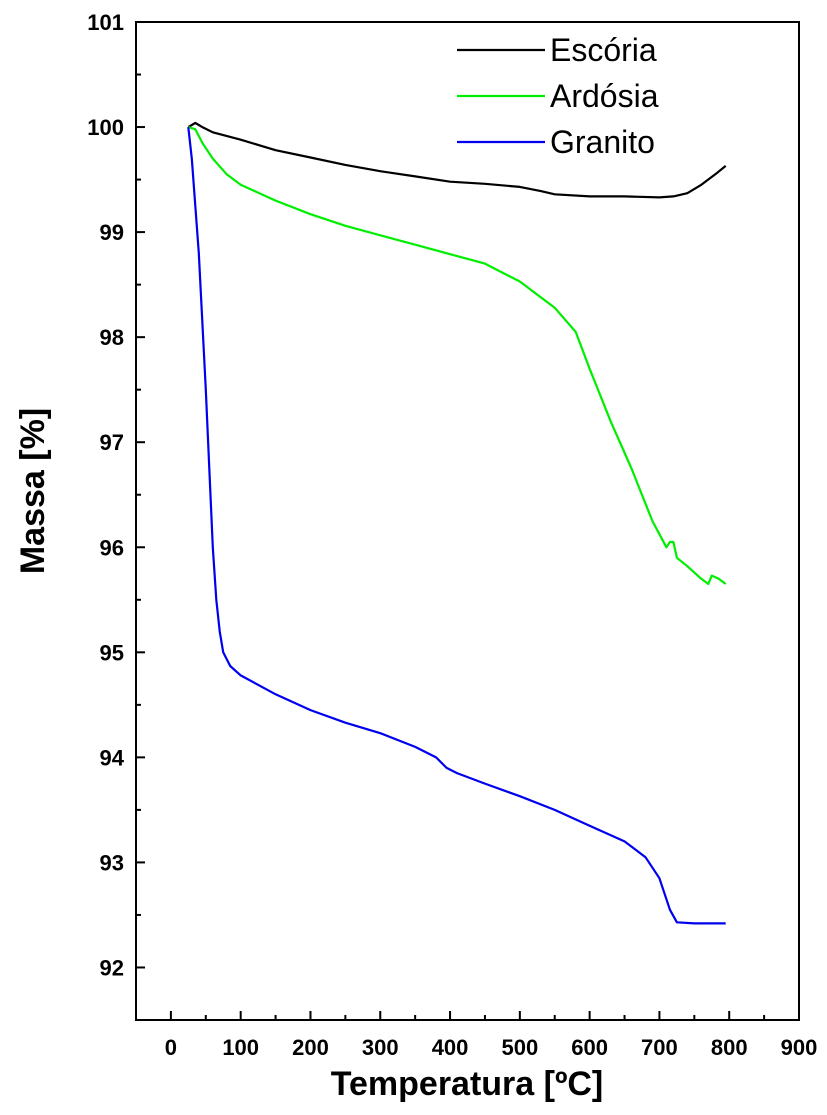  Describe the element at coordinates (105, 127) in the screenshot. I see `y-tick-label: 100` at that location.